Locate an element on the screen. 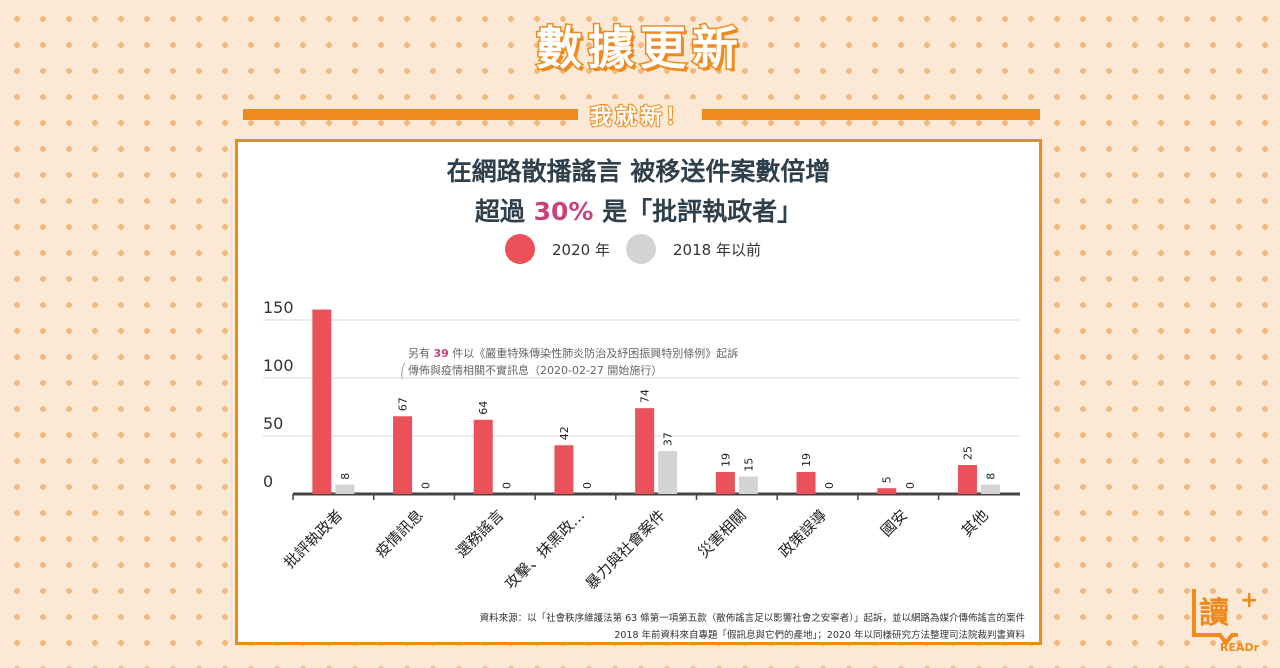 This screenshot has height=668, width=1280. x-tick-label: 國安 is located at coordinates (894, 523).